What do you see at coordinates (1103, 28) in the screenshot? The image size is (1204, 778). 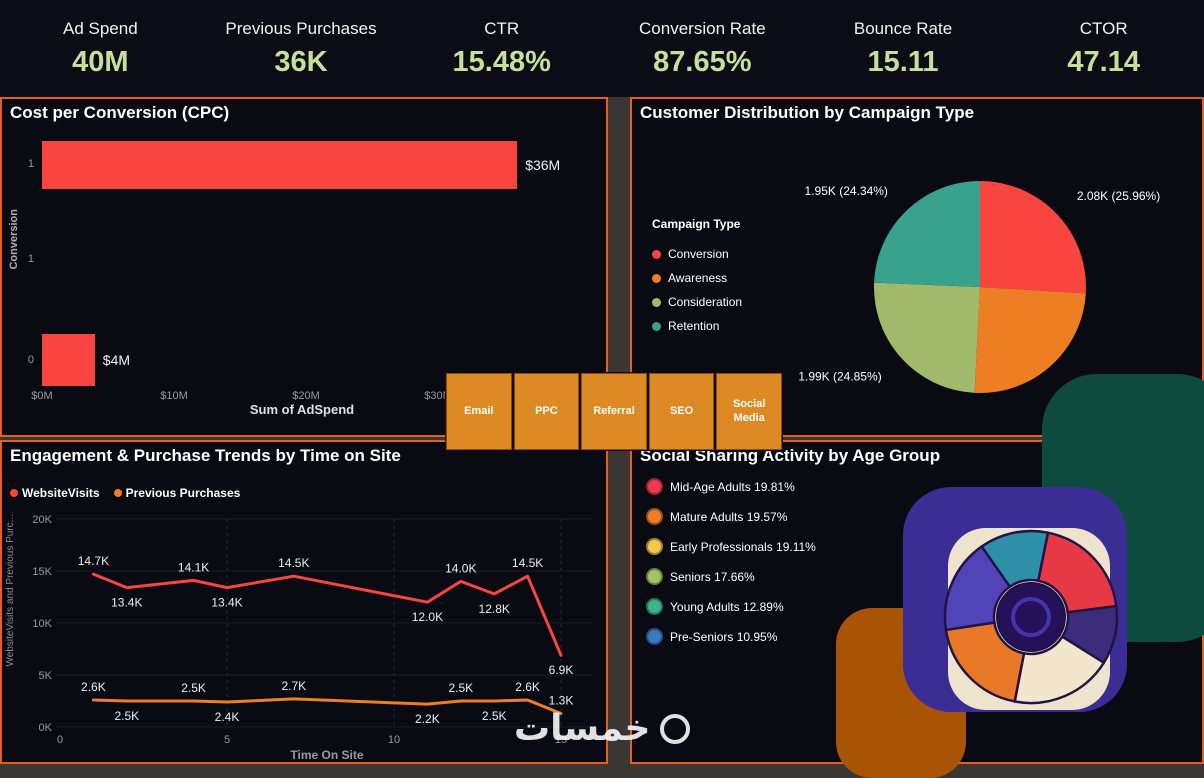 I see `kpi-label: CTOR` at bounding box center [1103, 28].